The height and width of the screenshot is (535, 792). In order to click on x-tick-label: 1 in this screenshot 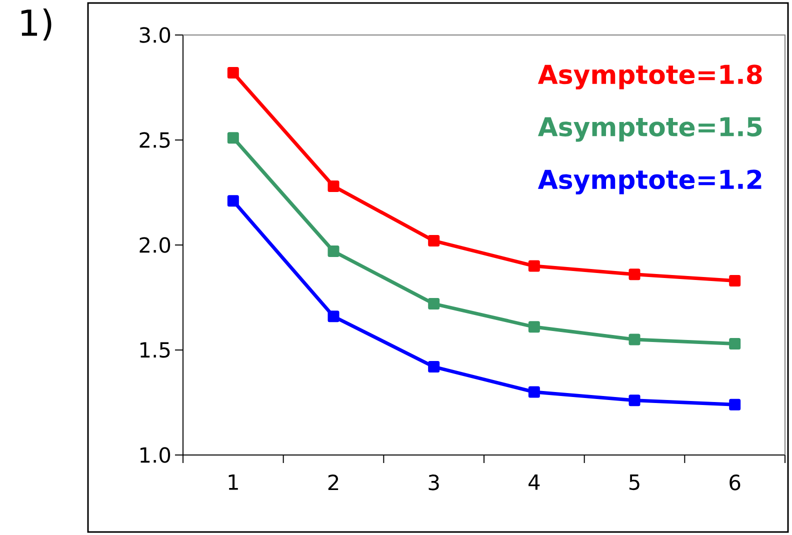, I will do `click(233, 482)`.